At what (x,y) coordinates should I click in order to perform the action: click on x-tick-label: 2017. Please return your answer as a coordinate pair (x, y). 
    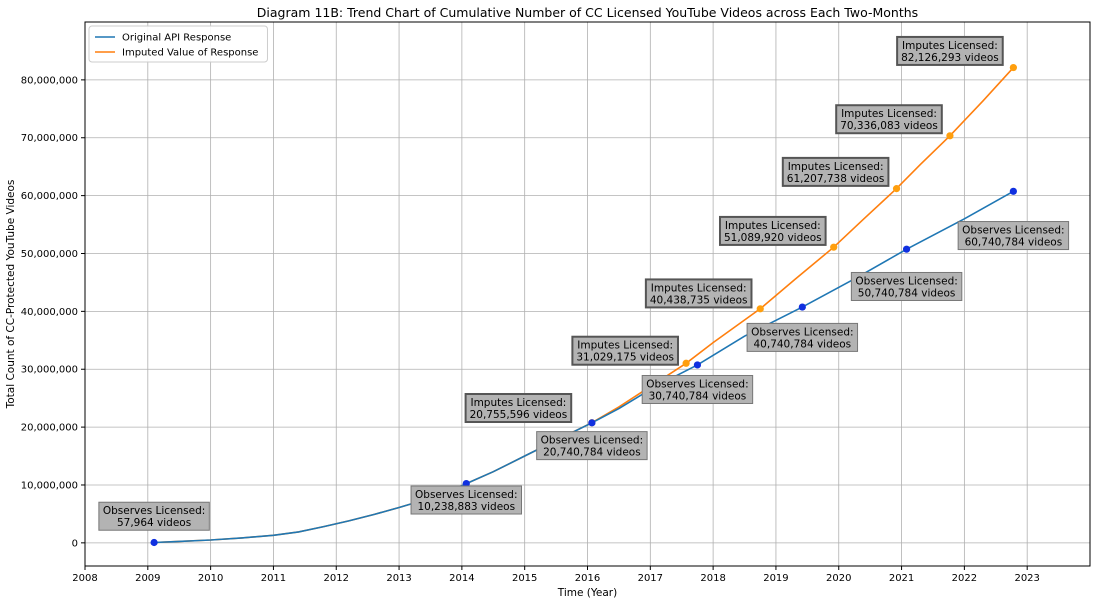
    Looking at the image, I should click on (650, 578).